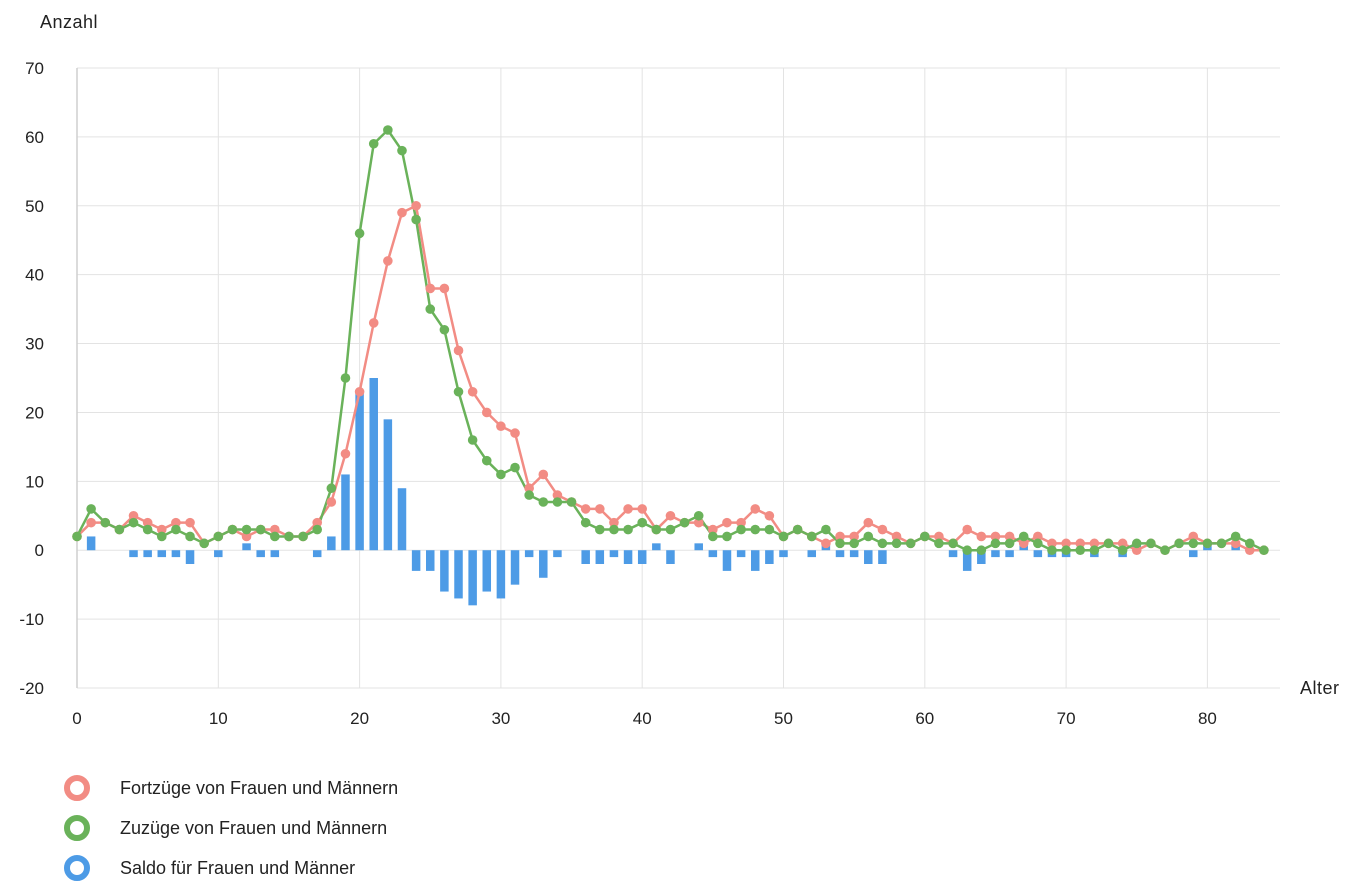  What do you see at coordinates (924, 718) in the screenshot?
I see `x-tick-label: 60` at bounding box center [924, 718].